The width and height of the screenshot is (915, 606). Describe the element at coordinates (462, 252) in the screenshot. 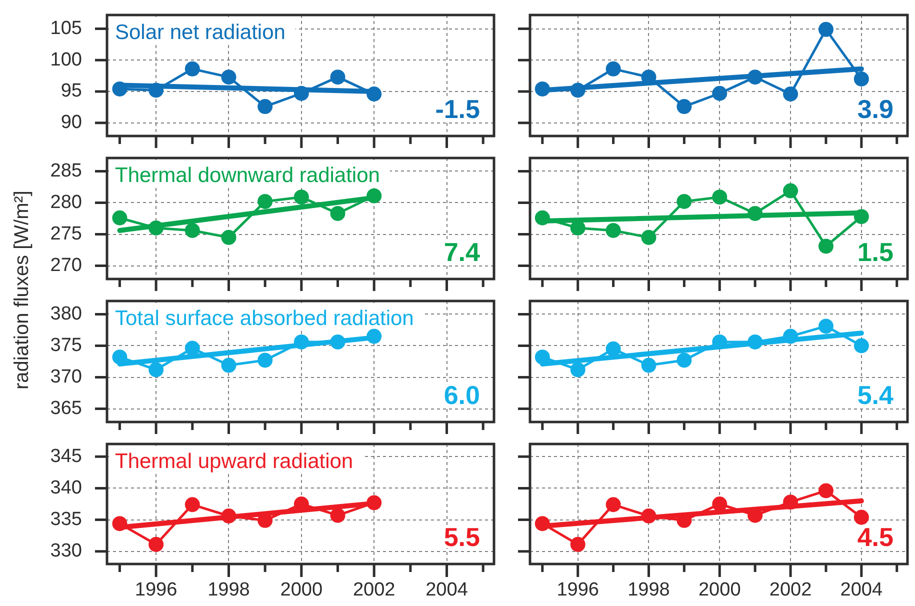

I see `annotation: 7.4` at that location.